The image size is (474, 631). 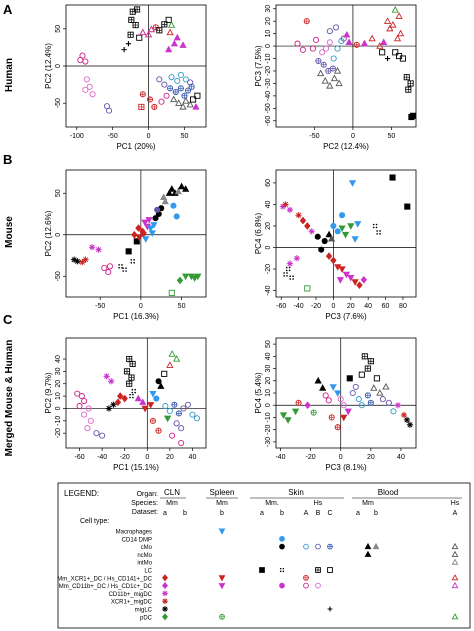 What do you see at coordinates (282, 513) in the screenshot?
I see `legend-dataset-skin-mm-b: b` at bounding box center [282, 513].